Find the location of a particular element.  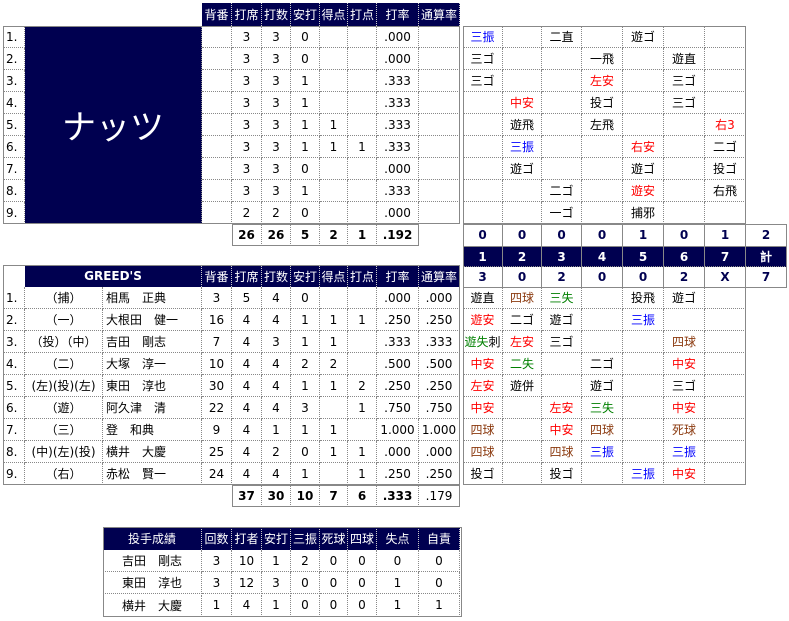

play-cell: 死球 is located at coordinates (684, 430).